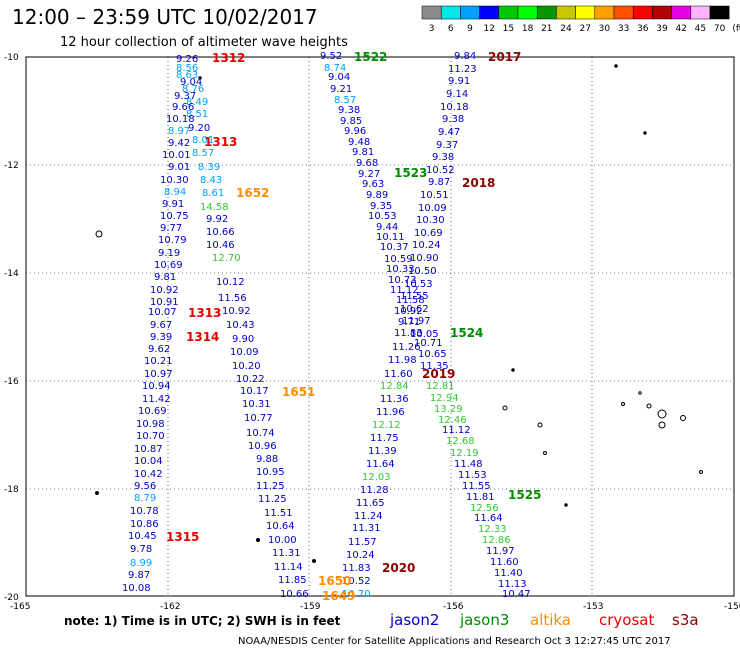 This screenshot has height=650, width=740. Describe the element at coordinates (449, 132) in the screenshot. I see `wave-height-value: 9.47` at that location.